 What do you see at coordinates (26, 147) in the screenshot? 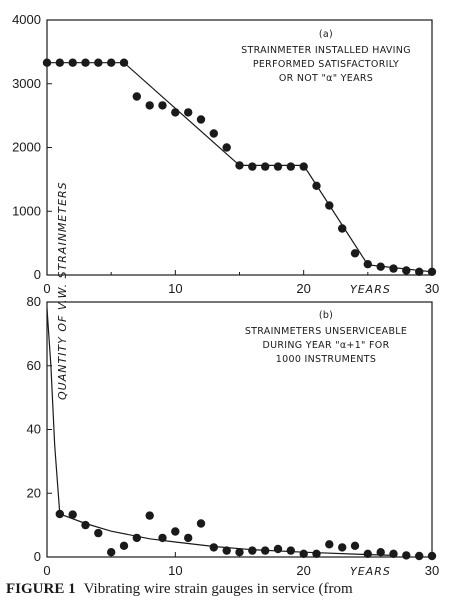
I see `panel-a-y-tick-label: 2000` at bounding box center [26, 147].